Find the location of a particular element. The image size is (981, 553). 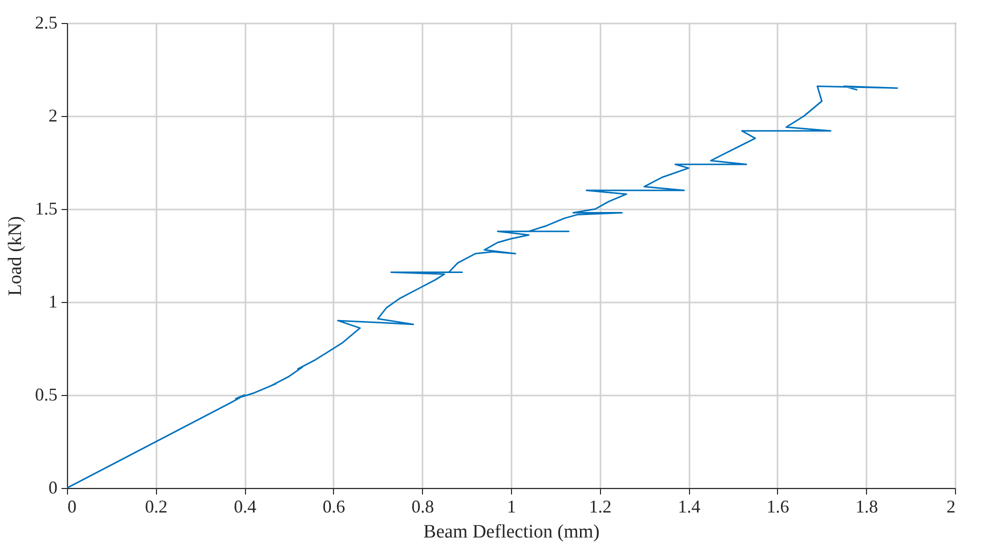

x-tick-label: 0 is located at coordinates (72, 506).